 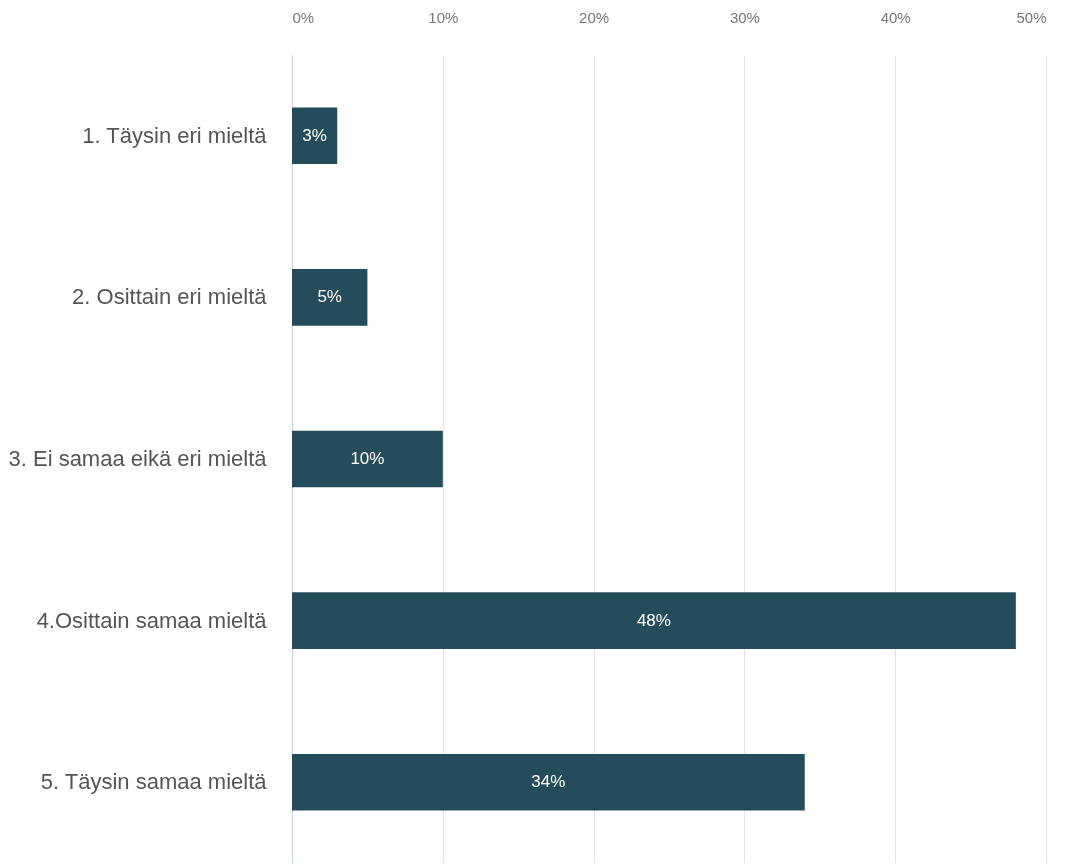 I want to click on y-tick-label: 4.Osittain samaa mieltä, so click(x=152, y=620).